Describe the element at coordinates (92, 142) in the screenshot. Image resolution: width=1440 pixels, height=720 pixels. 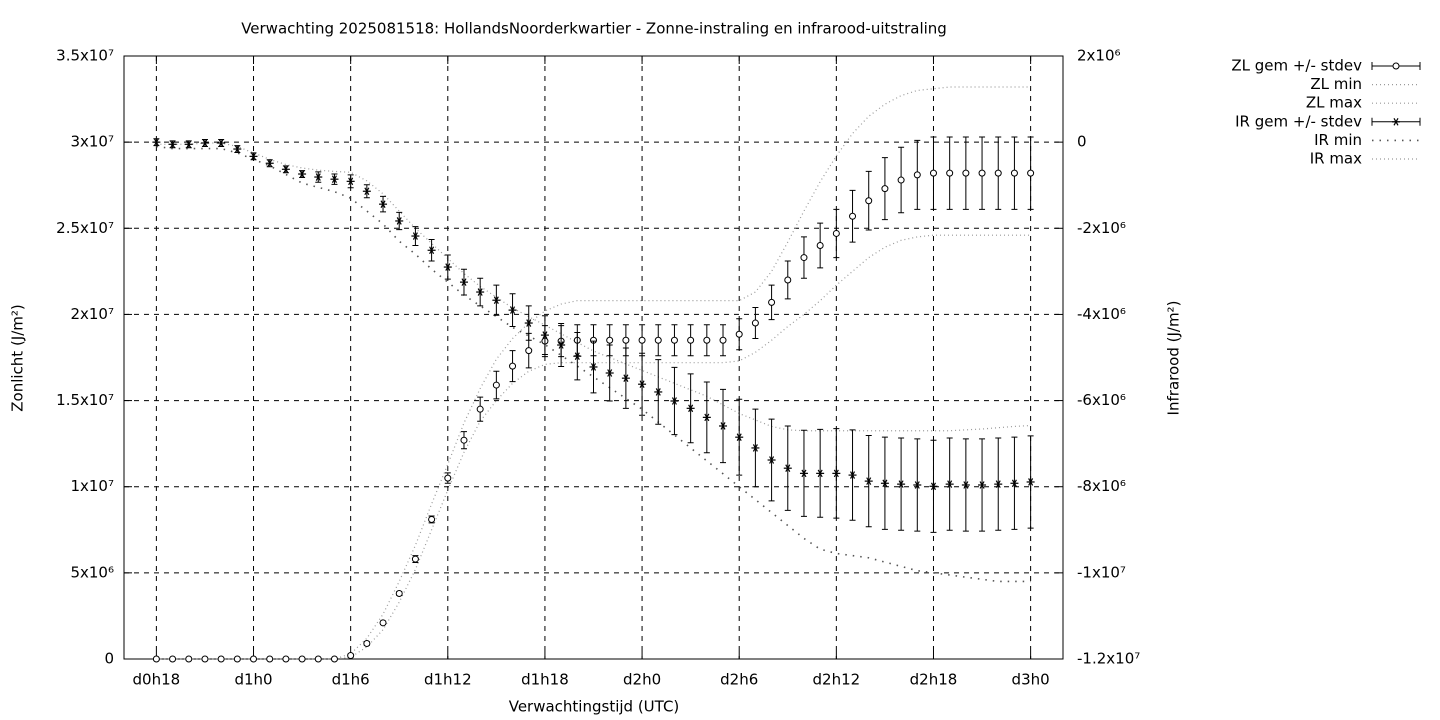
I see `y-tick-label: 3x10⁷` at that location.